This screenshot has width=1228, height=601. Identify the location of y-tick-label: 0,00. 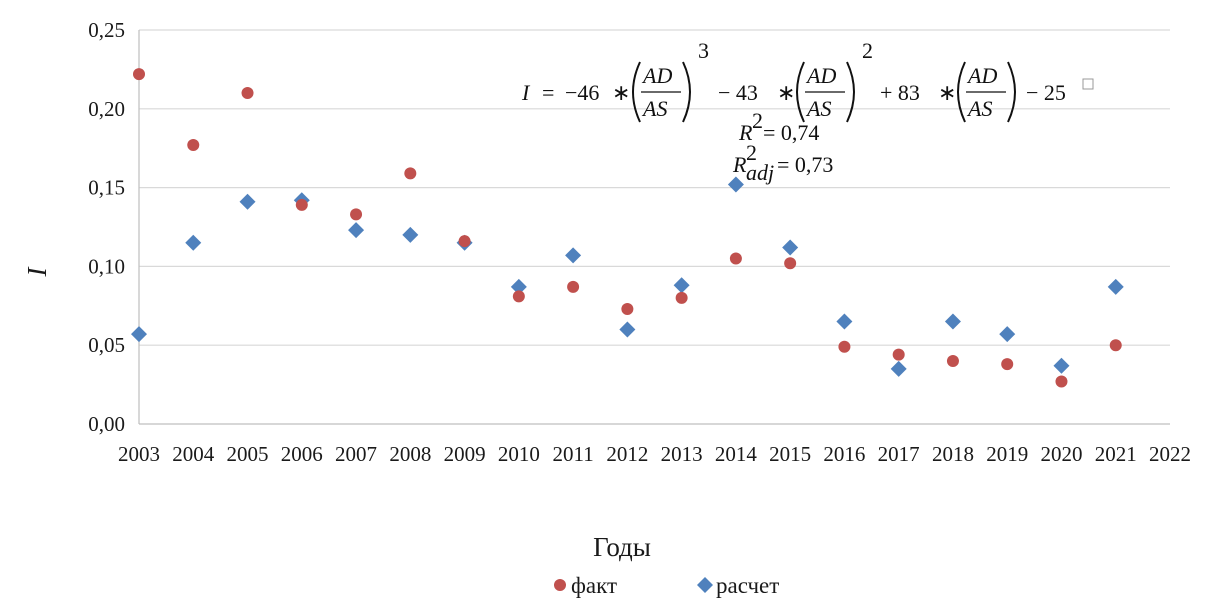
(106, 424).